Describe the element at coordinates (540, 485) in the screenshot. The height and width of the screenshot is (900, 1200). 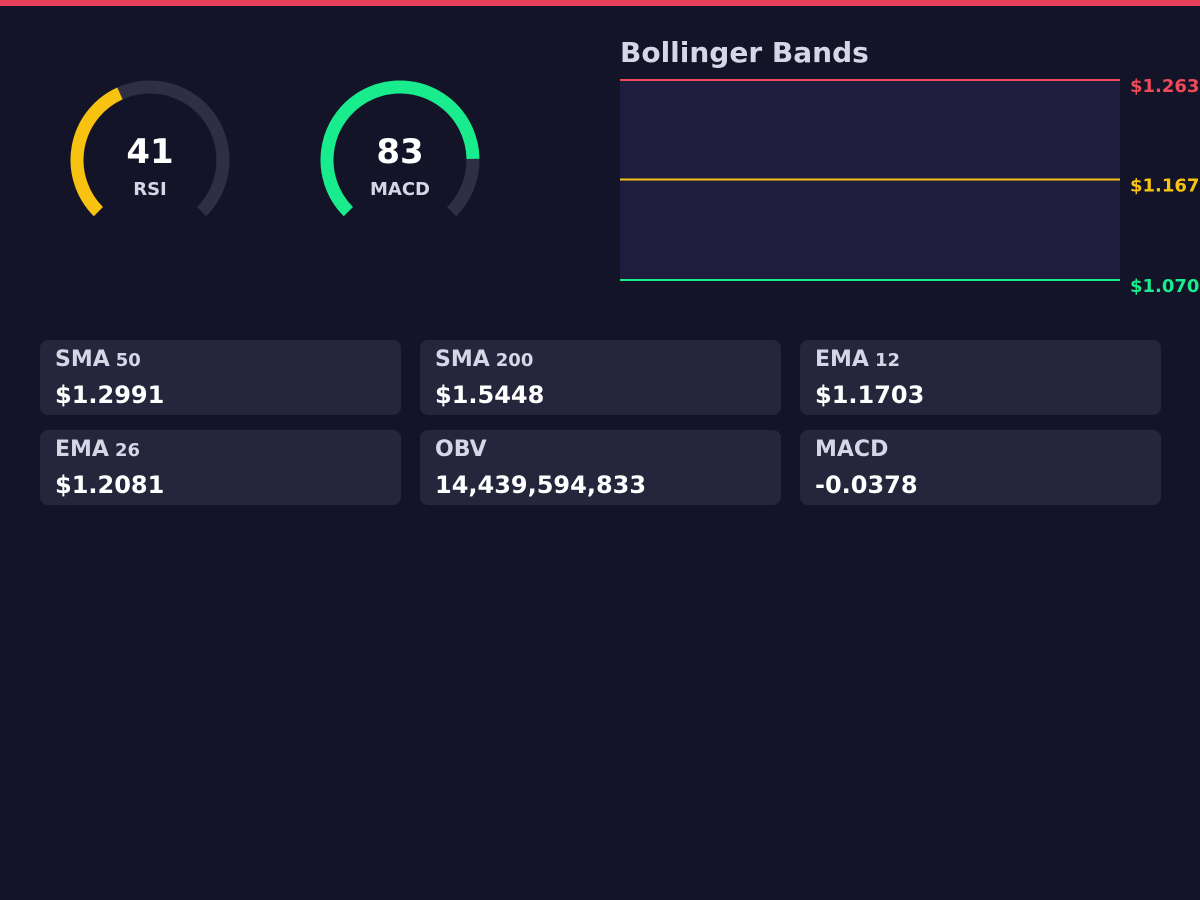
I see `card-value: 14,439,594,833` at that location.